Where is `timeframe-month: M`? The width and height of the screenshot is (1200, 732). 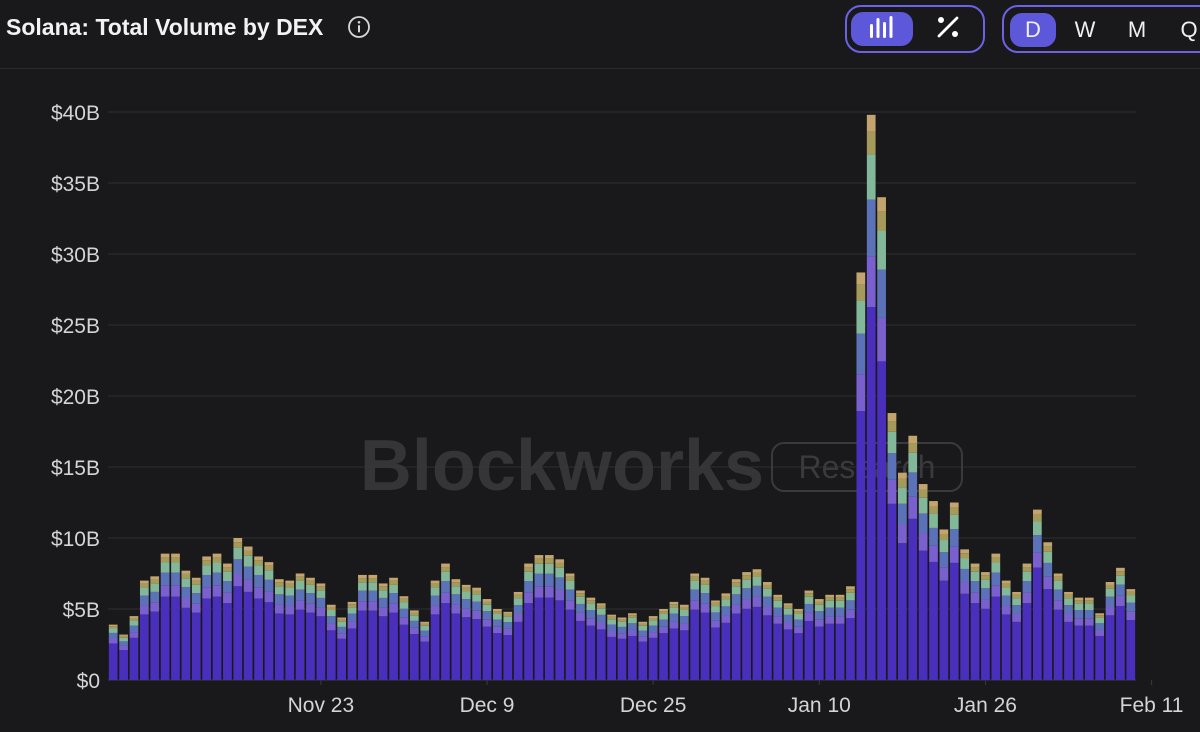
timeframe-month: M is located at coordinates (1137, 29).